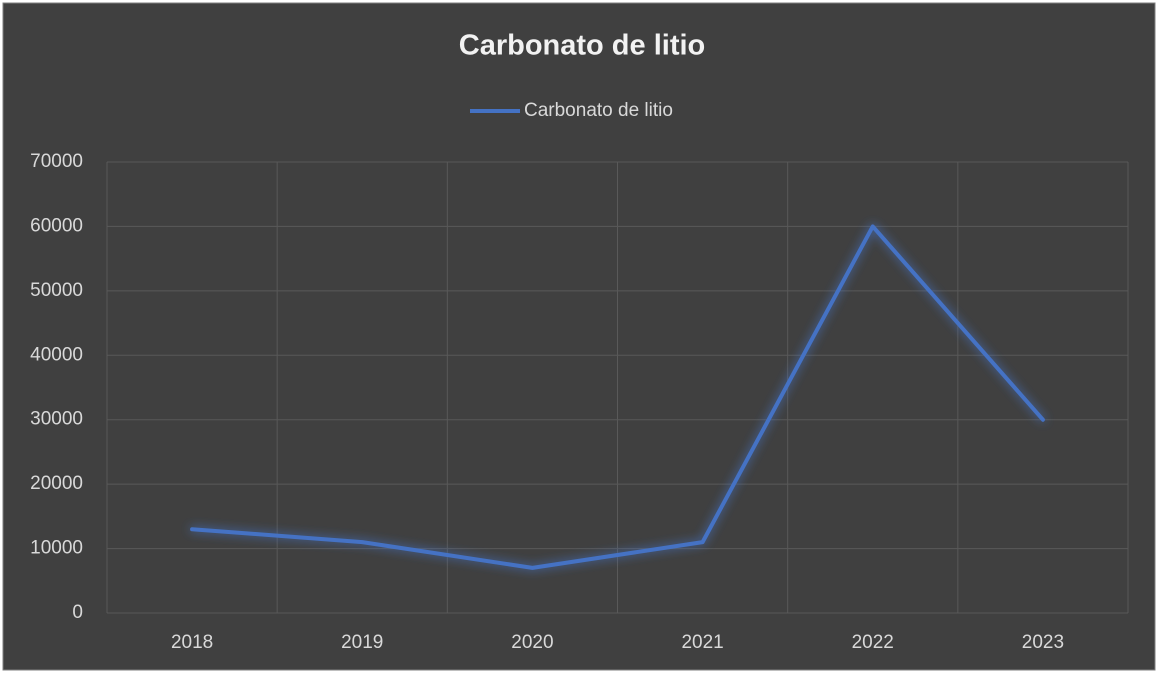 Image resolution: width=1158 pixels, height=673 pixels. Describe the element at coordinates (56, 354) in the screenshot. I see `y-tick-label: 40000` at that location.